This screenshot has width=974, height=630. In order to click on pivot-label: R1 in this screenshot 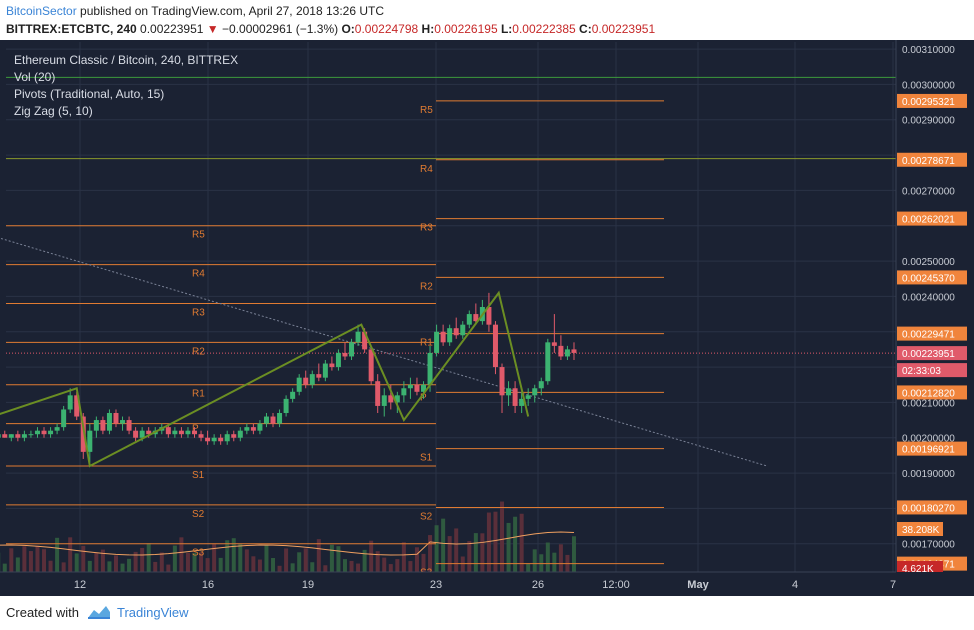, I will do `click(198, 394)`.